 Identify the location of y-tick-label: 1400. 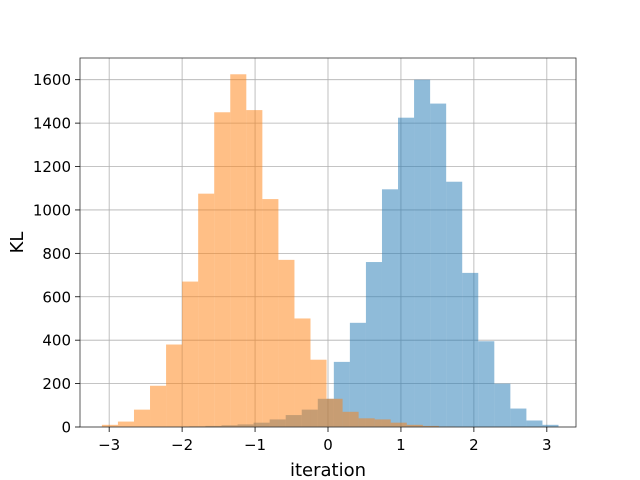
(52, 124).